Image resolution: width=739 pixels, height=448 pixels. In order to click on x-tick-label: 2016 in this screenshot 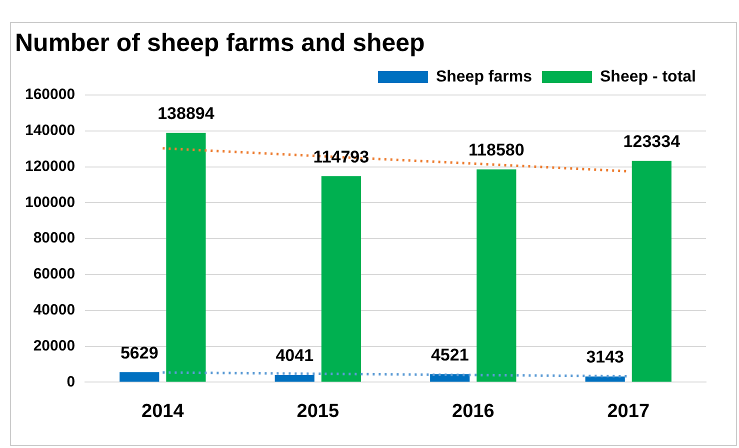, I will do `click(473, 411)`.